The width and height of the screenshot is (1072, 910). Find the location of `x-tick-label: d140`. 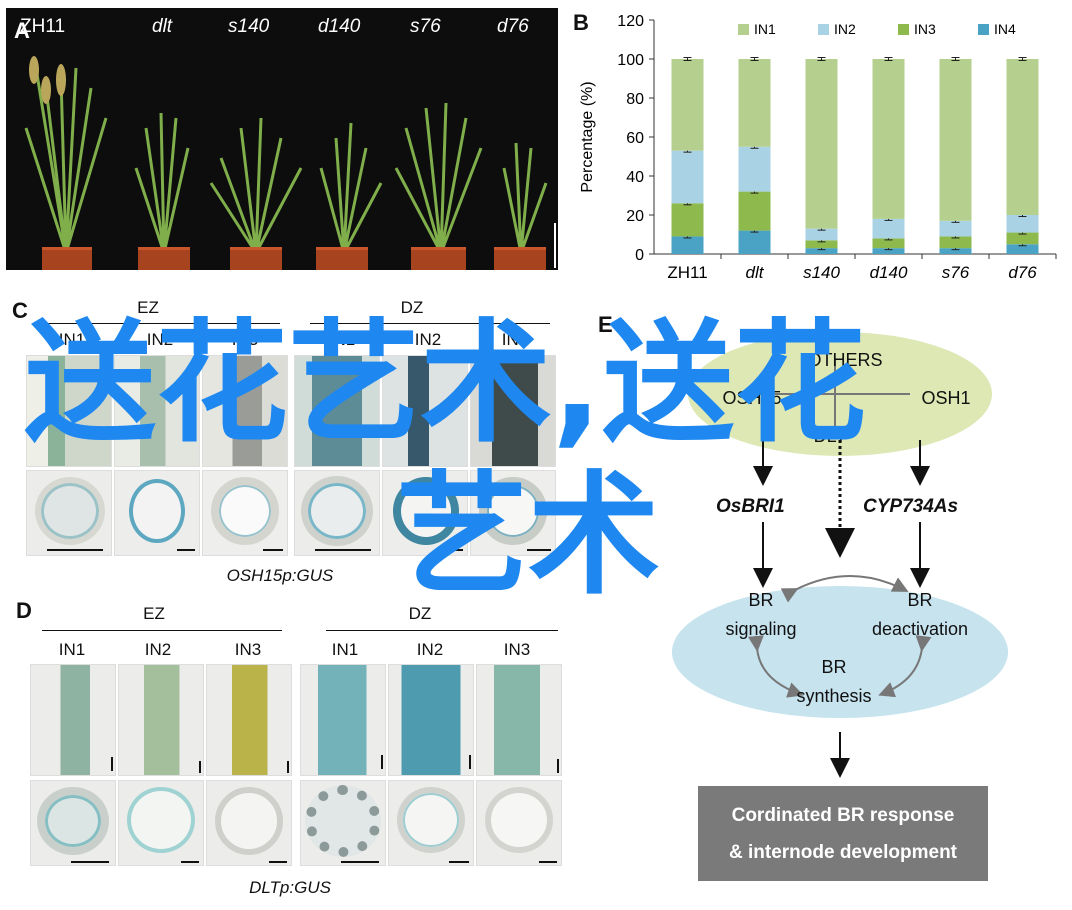

x-tick-label: d140 is located at coordinates (889, 272).